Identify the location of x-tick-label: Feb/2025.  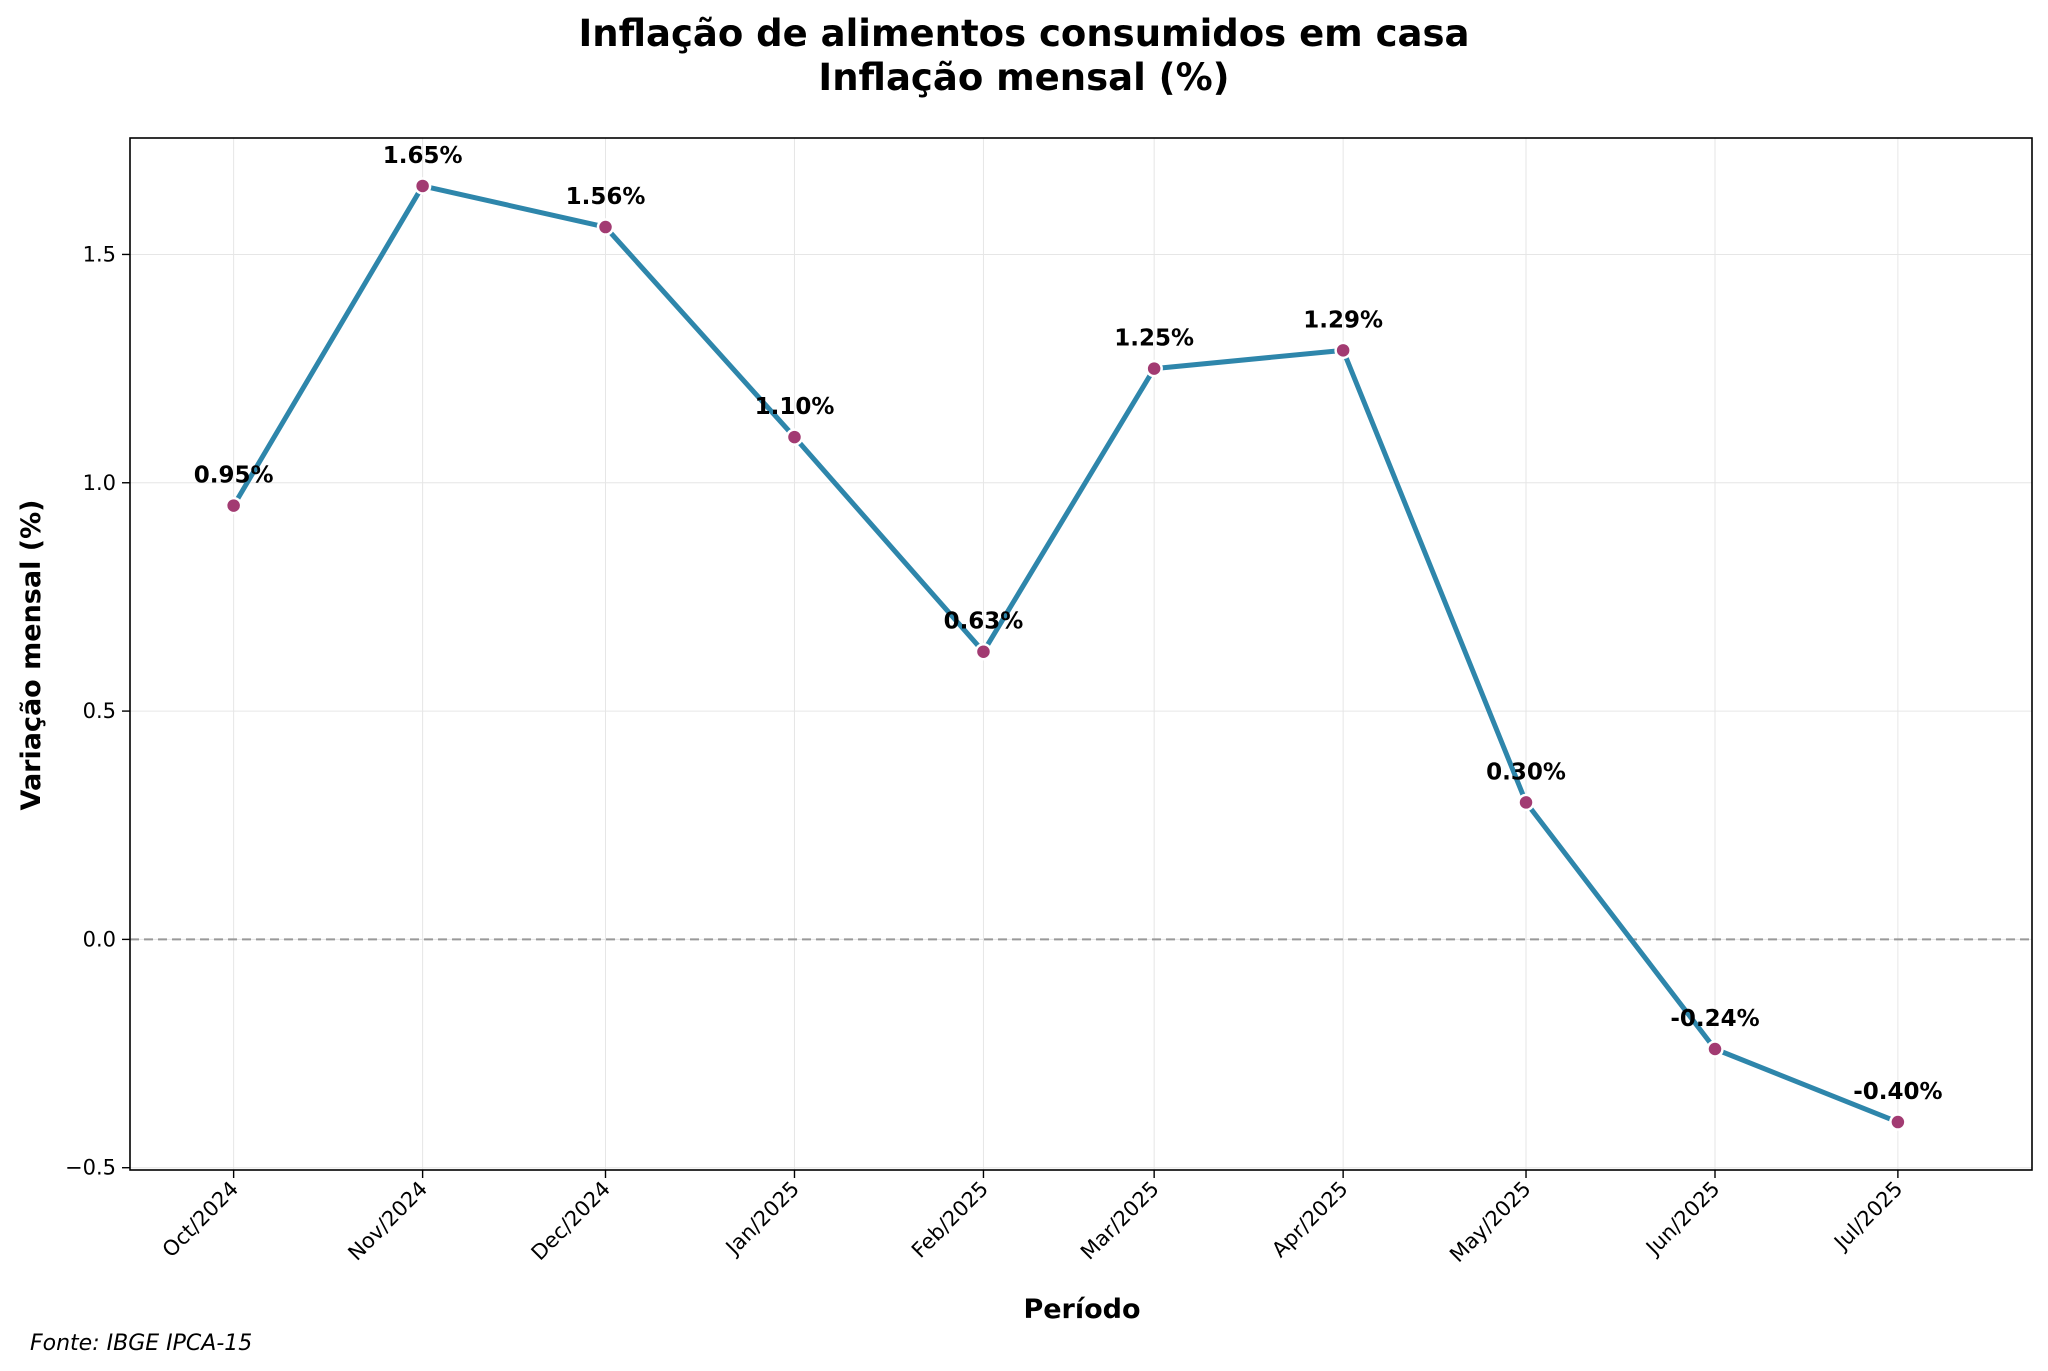
(950, 1220).